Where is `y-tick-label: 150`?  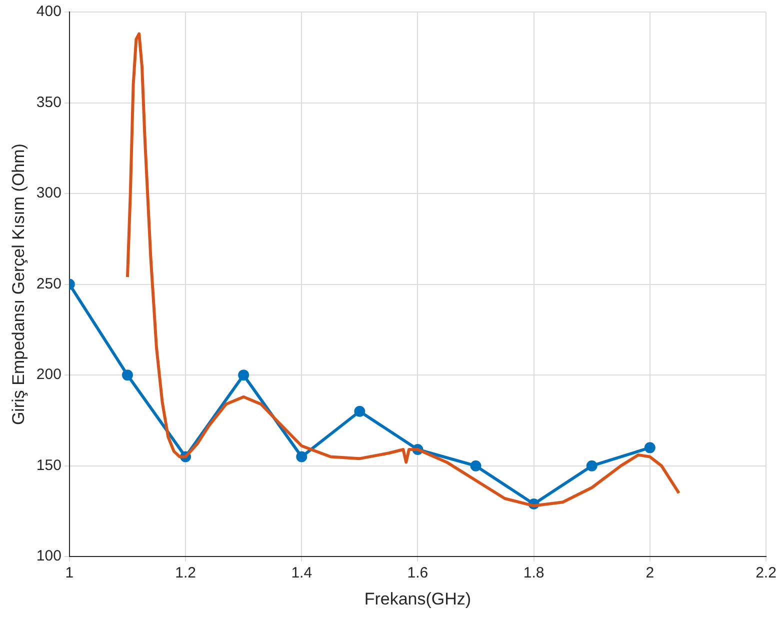 y-tick-label: 150 is located at coordinates (49, 465).